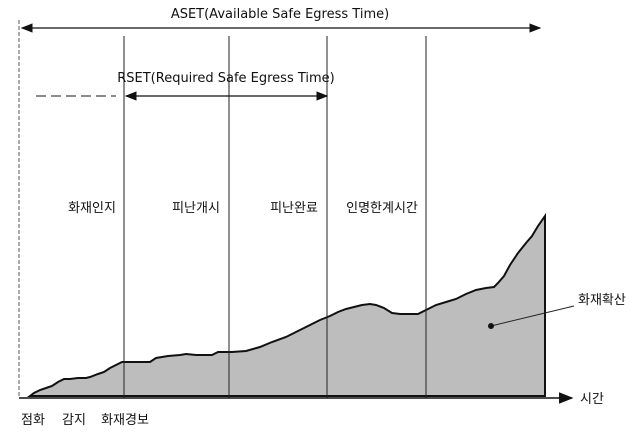 This screenshot has height=438, width=644. Describe the element at coordinates (280, 14) in the screenshot. I see `aset-label: ASET(Available Safe Egress Time)` at that location.